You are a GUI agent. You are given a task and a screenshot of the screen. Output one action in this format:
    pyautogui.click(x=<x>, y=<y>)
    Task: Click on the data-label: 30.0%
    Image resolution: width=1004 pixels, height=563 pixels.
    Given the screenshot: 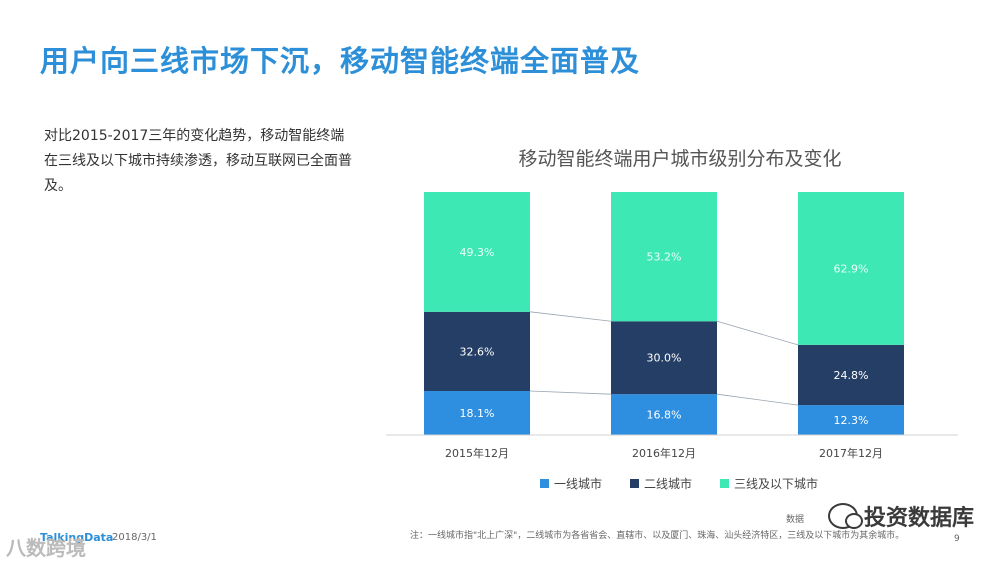 What is the action you would take?
    pyautogui.click(x=664, y=358)
    